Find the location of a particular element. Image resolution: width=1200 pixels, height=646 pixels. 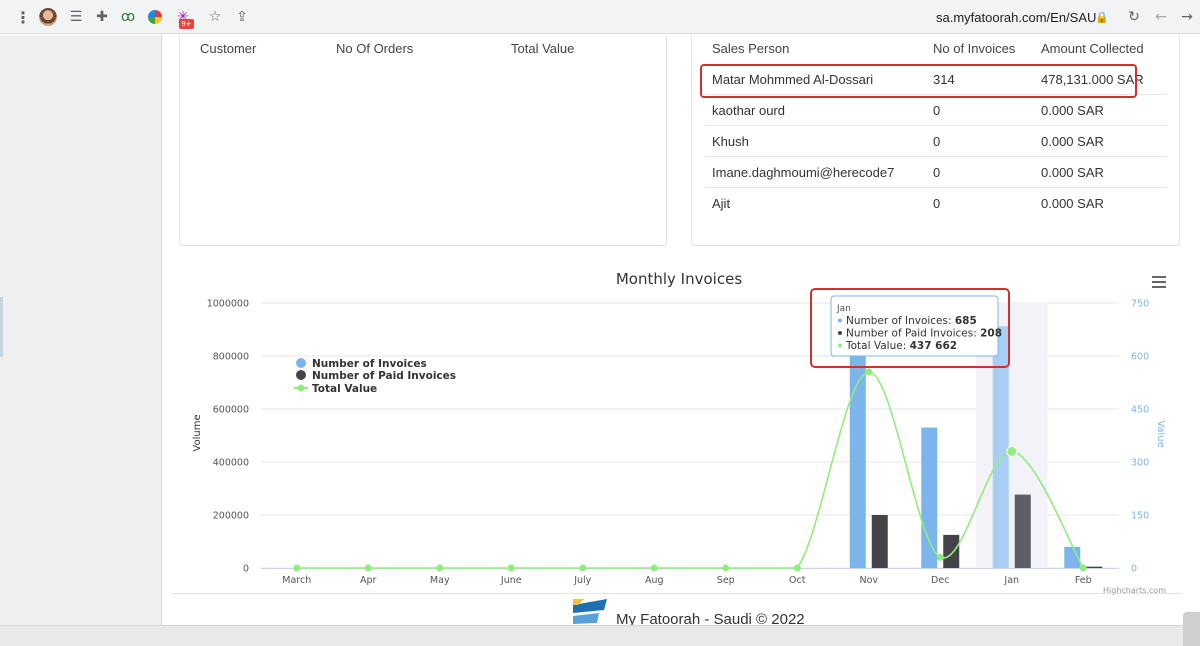

tripadvisor-extension-icon: ꝏ is located at coordinates (128, 17).